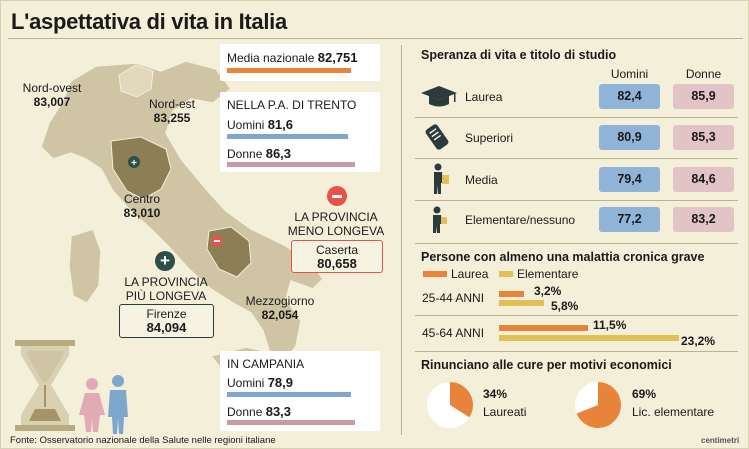 The image size is (749, 449). Describe the element at coordinates (565, 306) in the screenshot. I see `chronic-value-elementare: 5,8%` at that location.